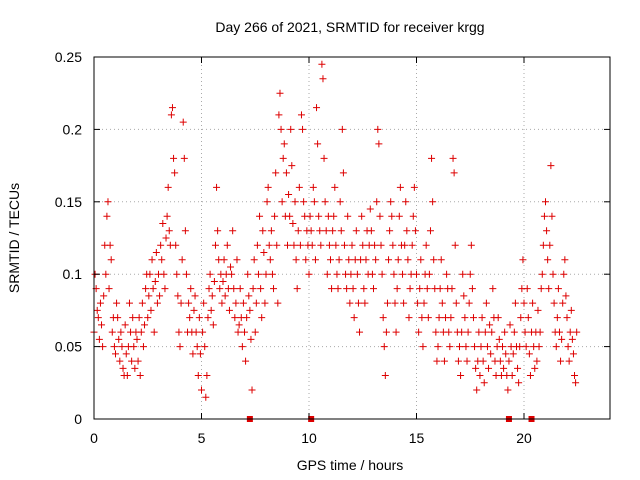  Describe the element at coordinates (350, 465) in the screenshot. I see `x-axis-label: GPS time / hours` at that location.